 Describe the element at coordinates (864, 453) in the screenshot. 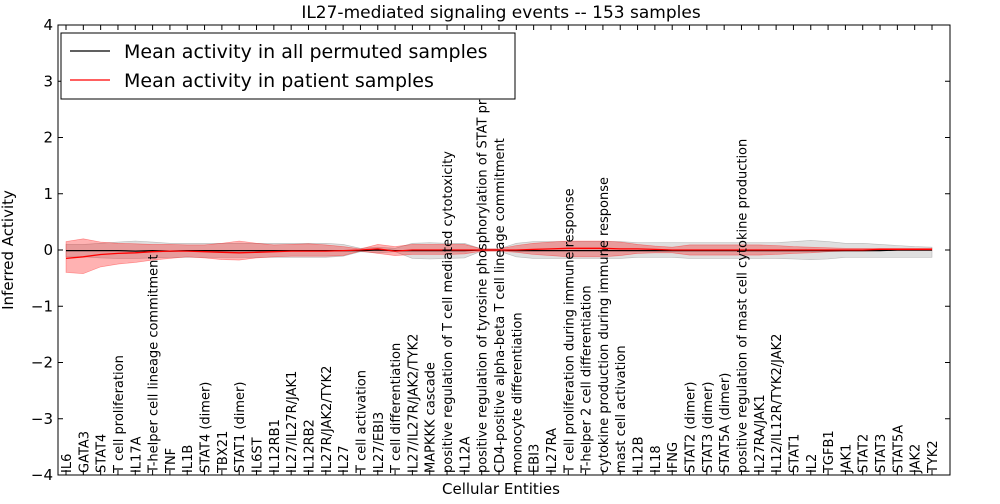

I see `x-tick-label: STAT2` at that location.